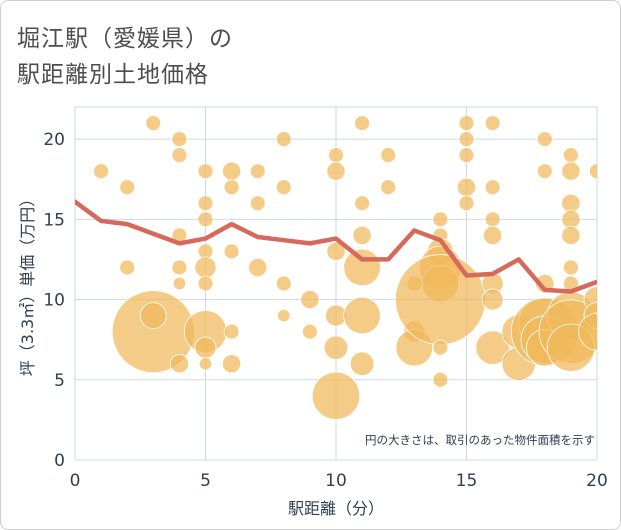 The height and width of the screenshot is (530, 621). I want to click on y-tick-label: 10, so click(54, 301).